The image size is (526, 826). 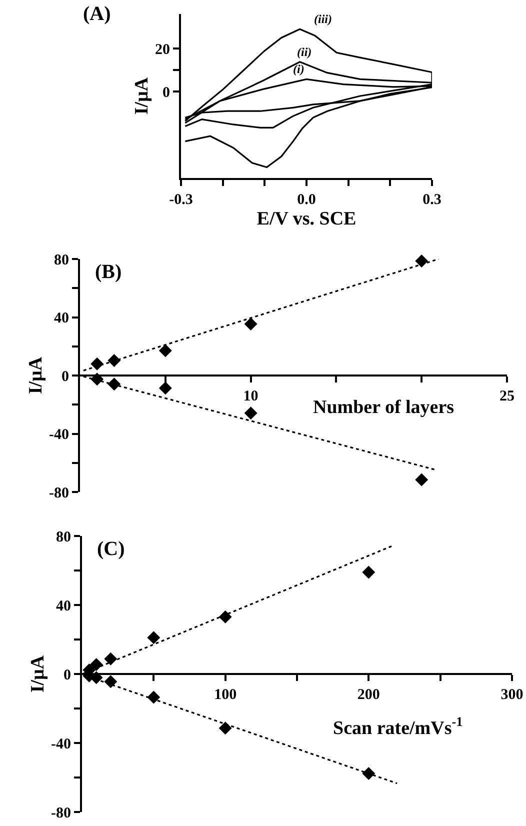 I want to click on chart-title: (C), so click(x=111, y=549).